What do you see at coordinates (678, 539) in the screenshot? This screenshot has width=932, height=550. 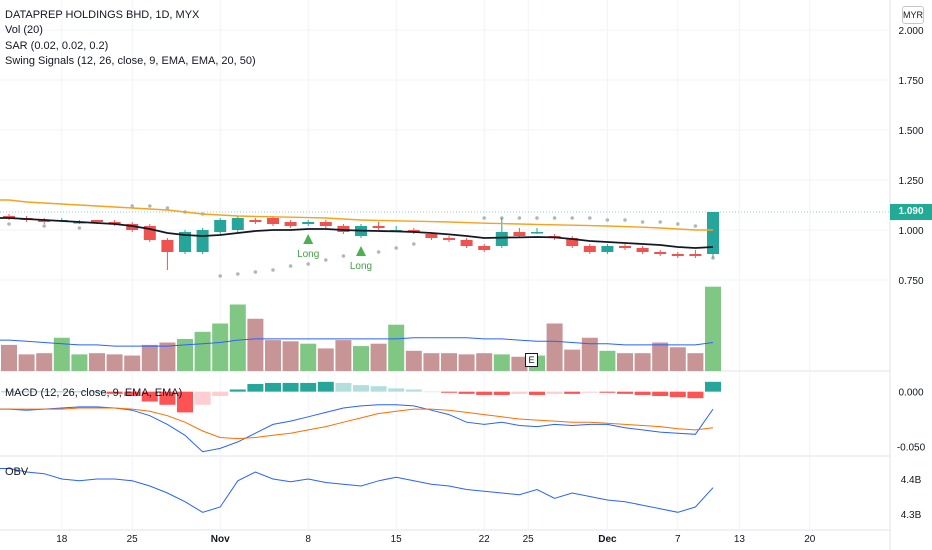 I see `time-tick-label: 7` at bounding box center [678, 539].